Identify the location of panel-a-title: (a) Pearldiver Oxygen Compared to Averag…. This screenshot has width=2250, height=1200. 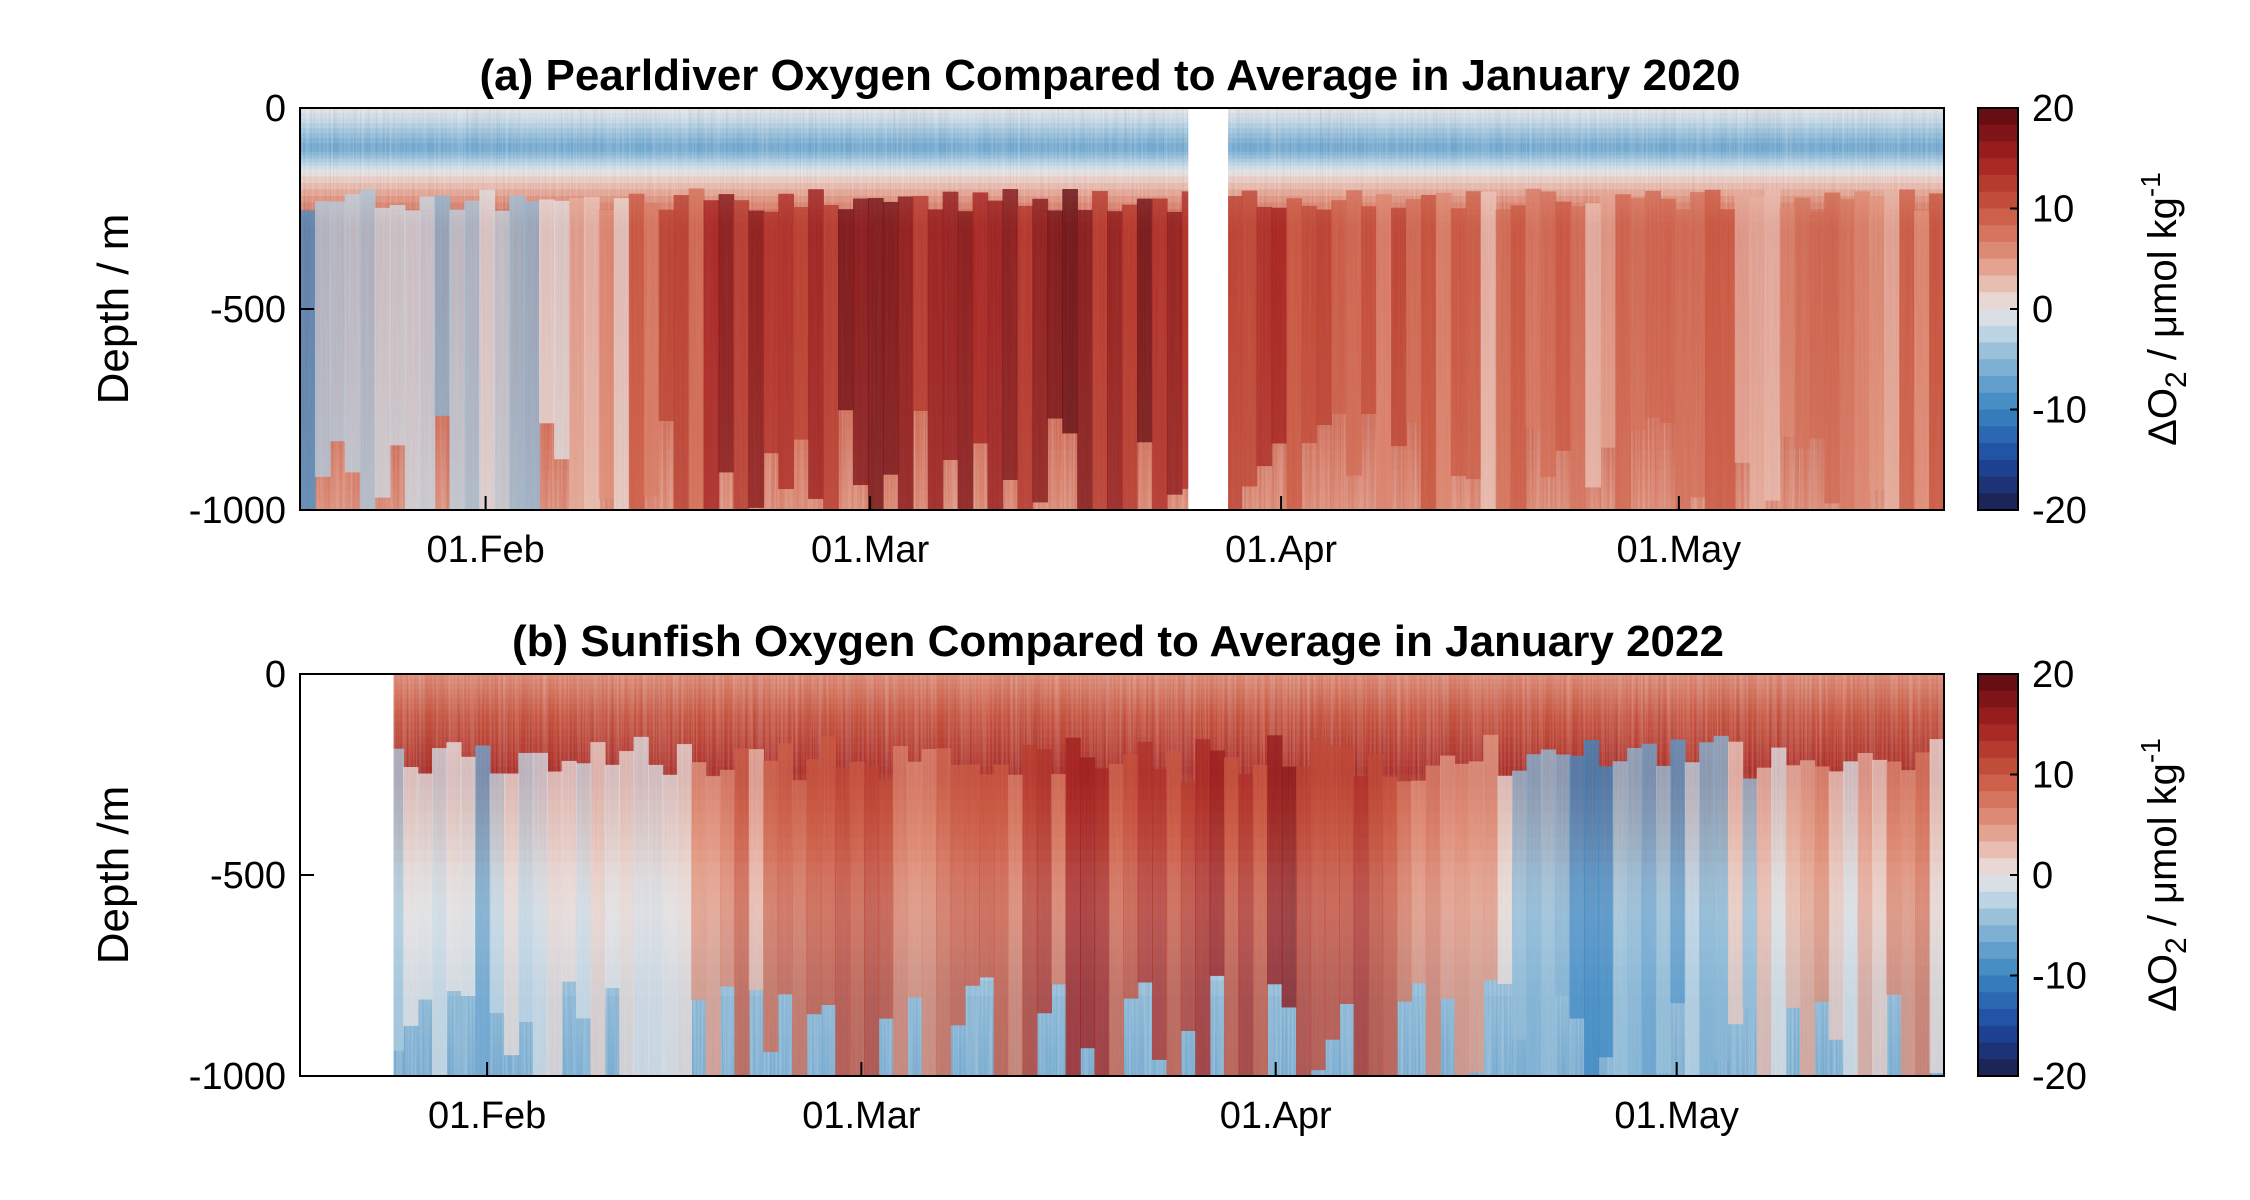
(1109, 75).